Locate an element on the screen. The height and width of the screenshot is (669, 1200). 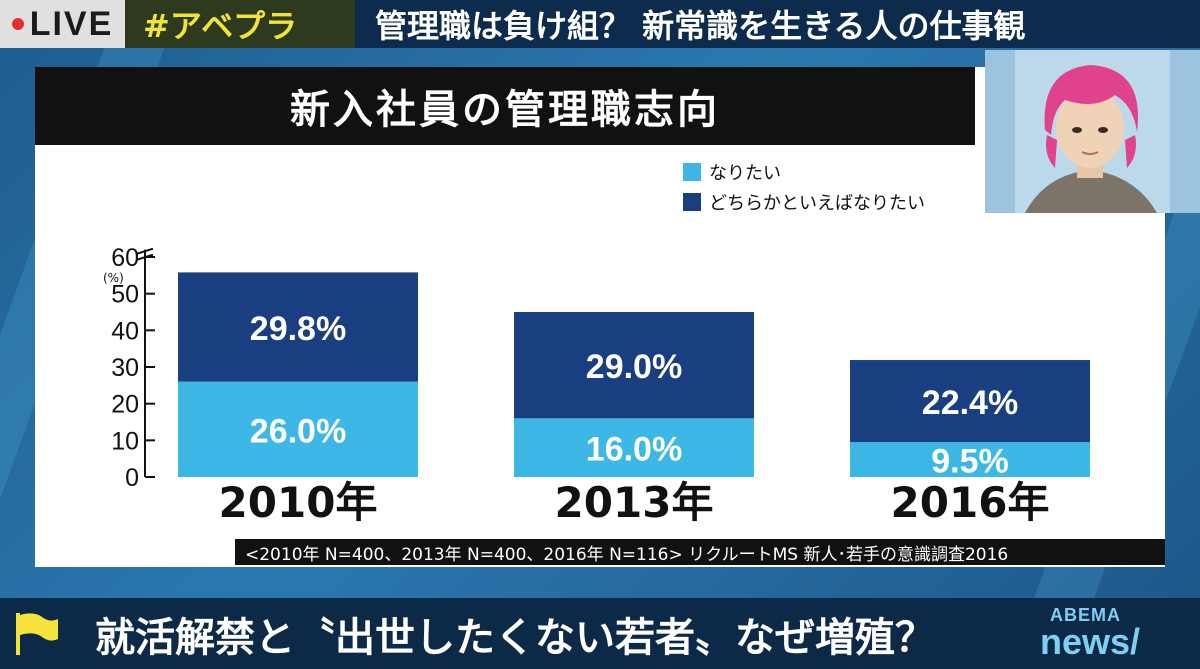
x-category-label: 2013年 is located at coordinates (634, 502).